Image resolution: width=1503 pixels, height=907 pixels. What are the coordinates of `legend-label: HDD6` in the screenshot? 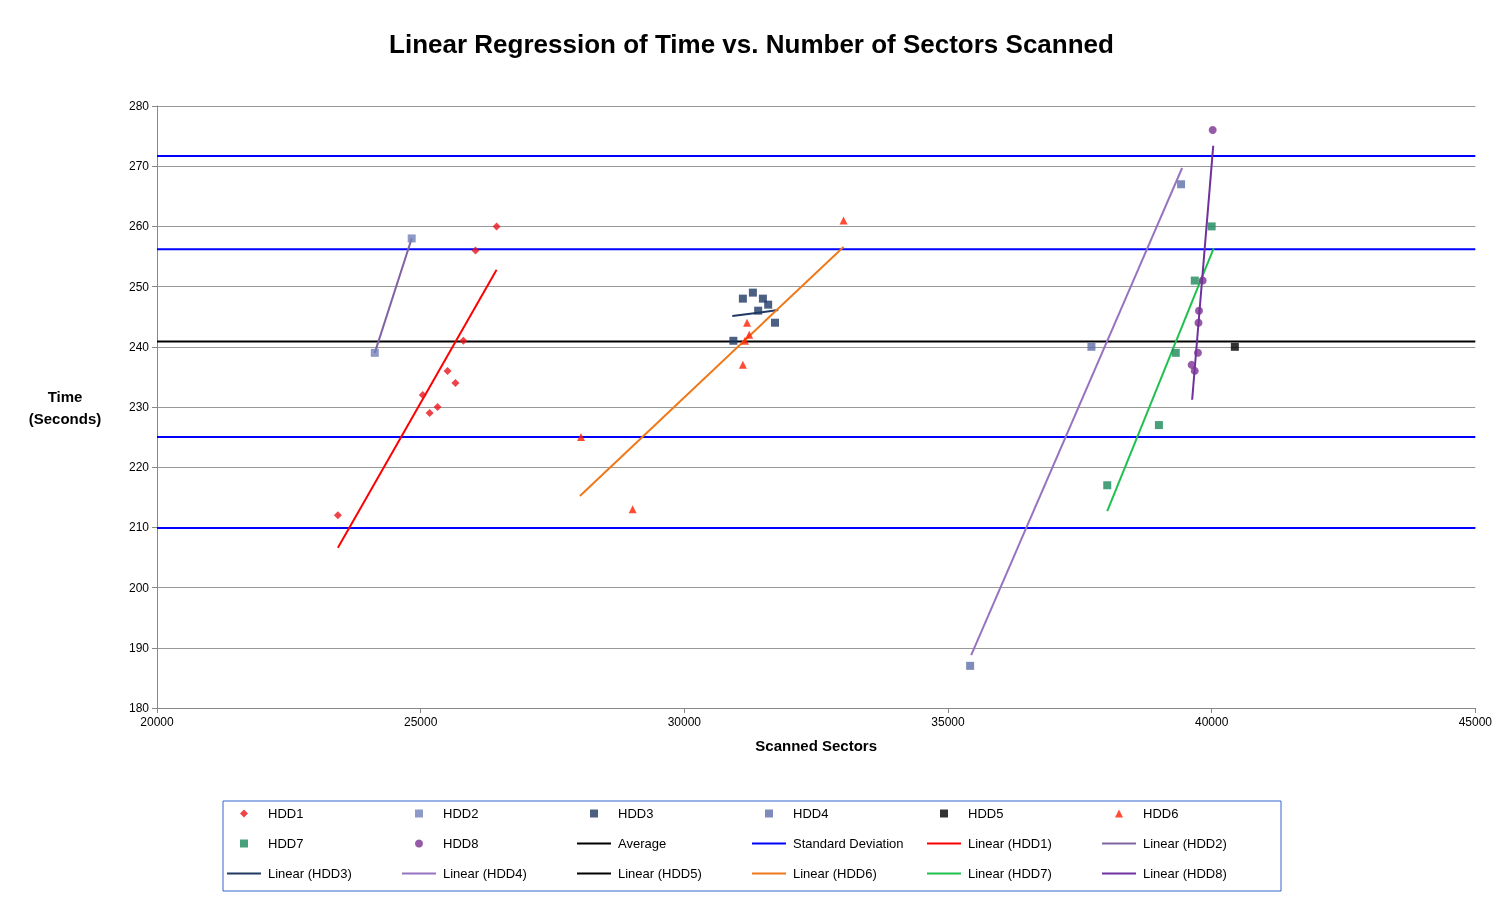 It's located at (1161, 813).